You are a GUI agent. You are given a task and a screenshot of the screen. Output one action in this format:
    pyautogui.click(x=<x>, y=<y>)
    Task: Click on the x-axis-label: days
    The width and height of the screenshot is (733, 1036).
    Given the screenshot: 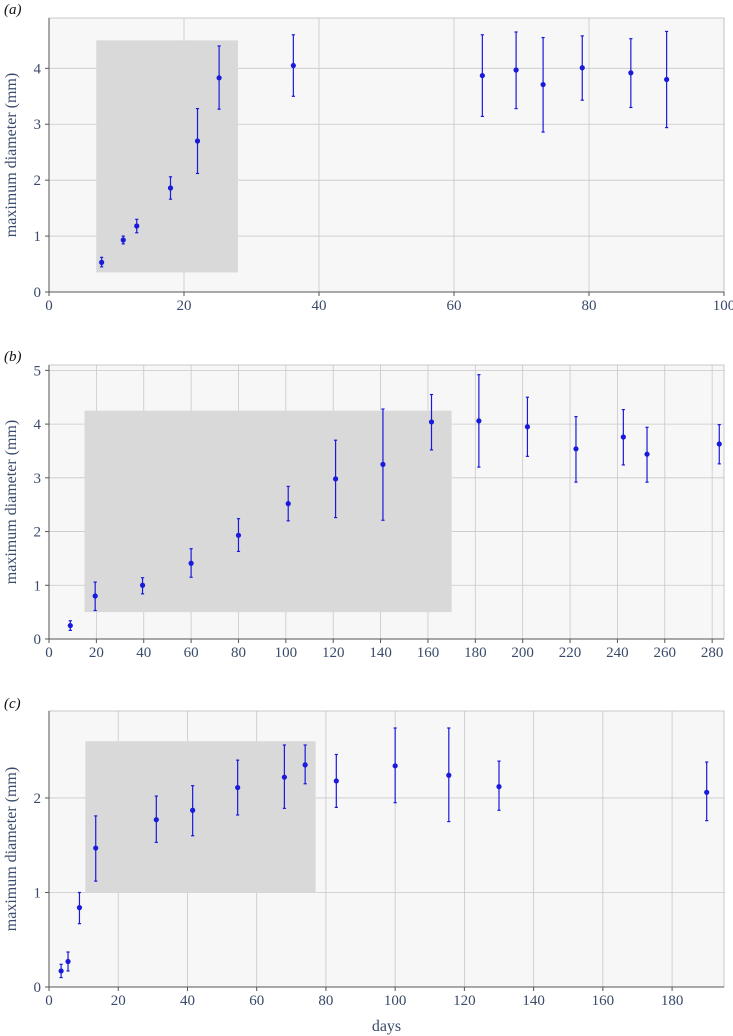 What is the action you would take?
    pyautogui.click(x=386, y=1026)
    